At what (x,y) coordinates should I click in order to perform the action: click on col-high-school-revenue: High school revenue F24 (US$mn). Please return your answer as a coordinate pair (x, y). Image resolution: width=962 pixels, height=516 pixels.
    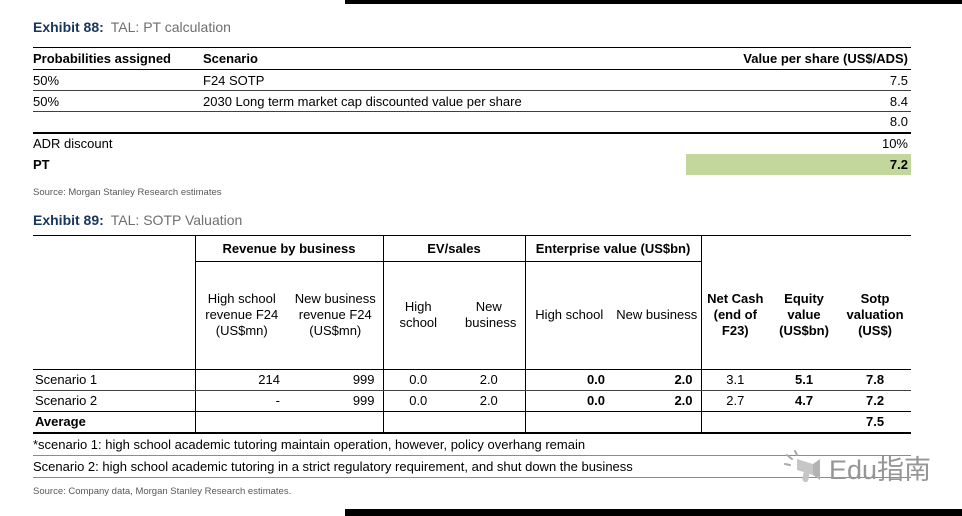
    Looking at the image, I should click on (241, 315).